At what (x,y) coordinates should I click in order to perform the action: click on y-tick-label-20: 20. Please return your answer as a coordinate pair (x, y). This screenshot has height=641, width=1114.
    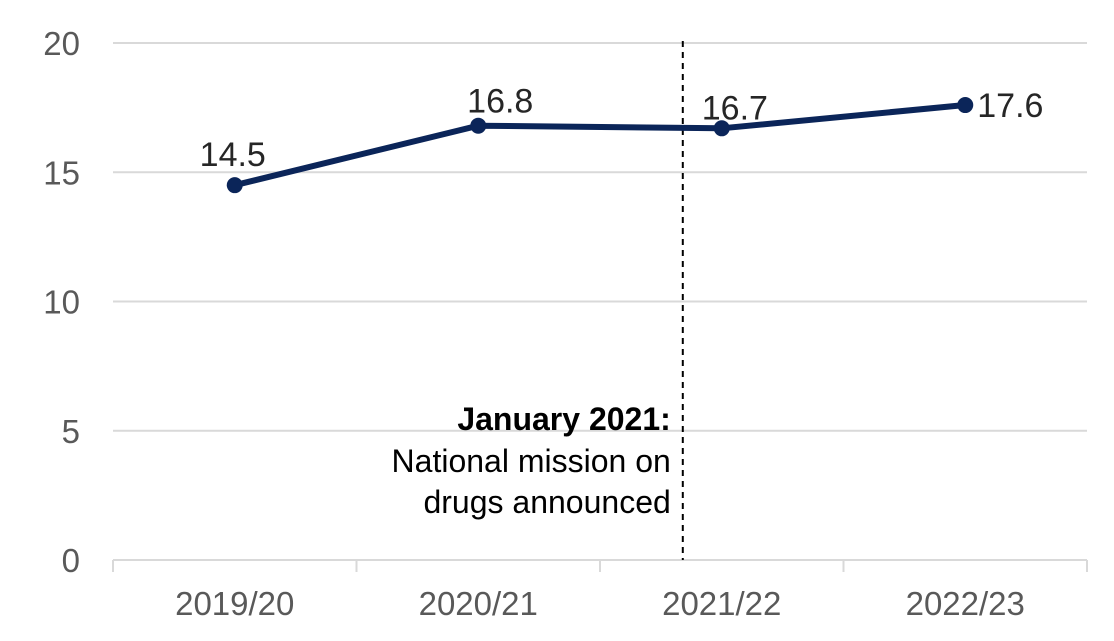
    Looking at the image, I should click on (61, 43).